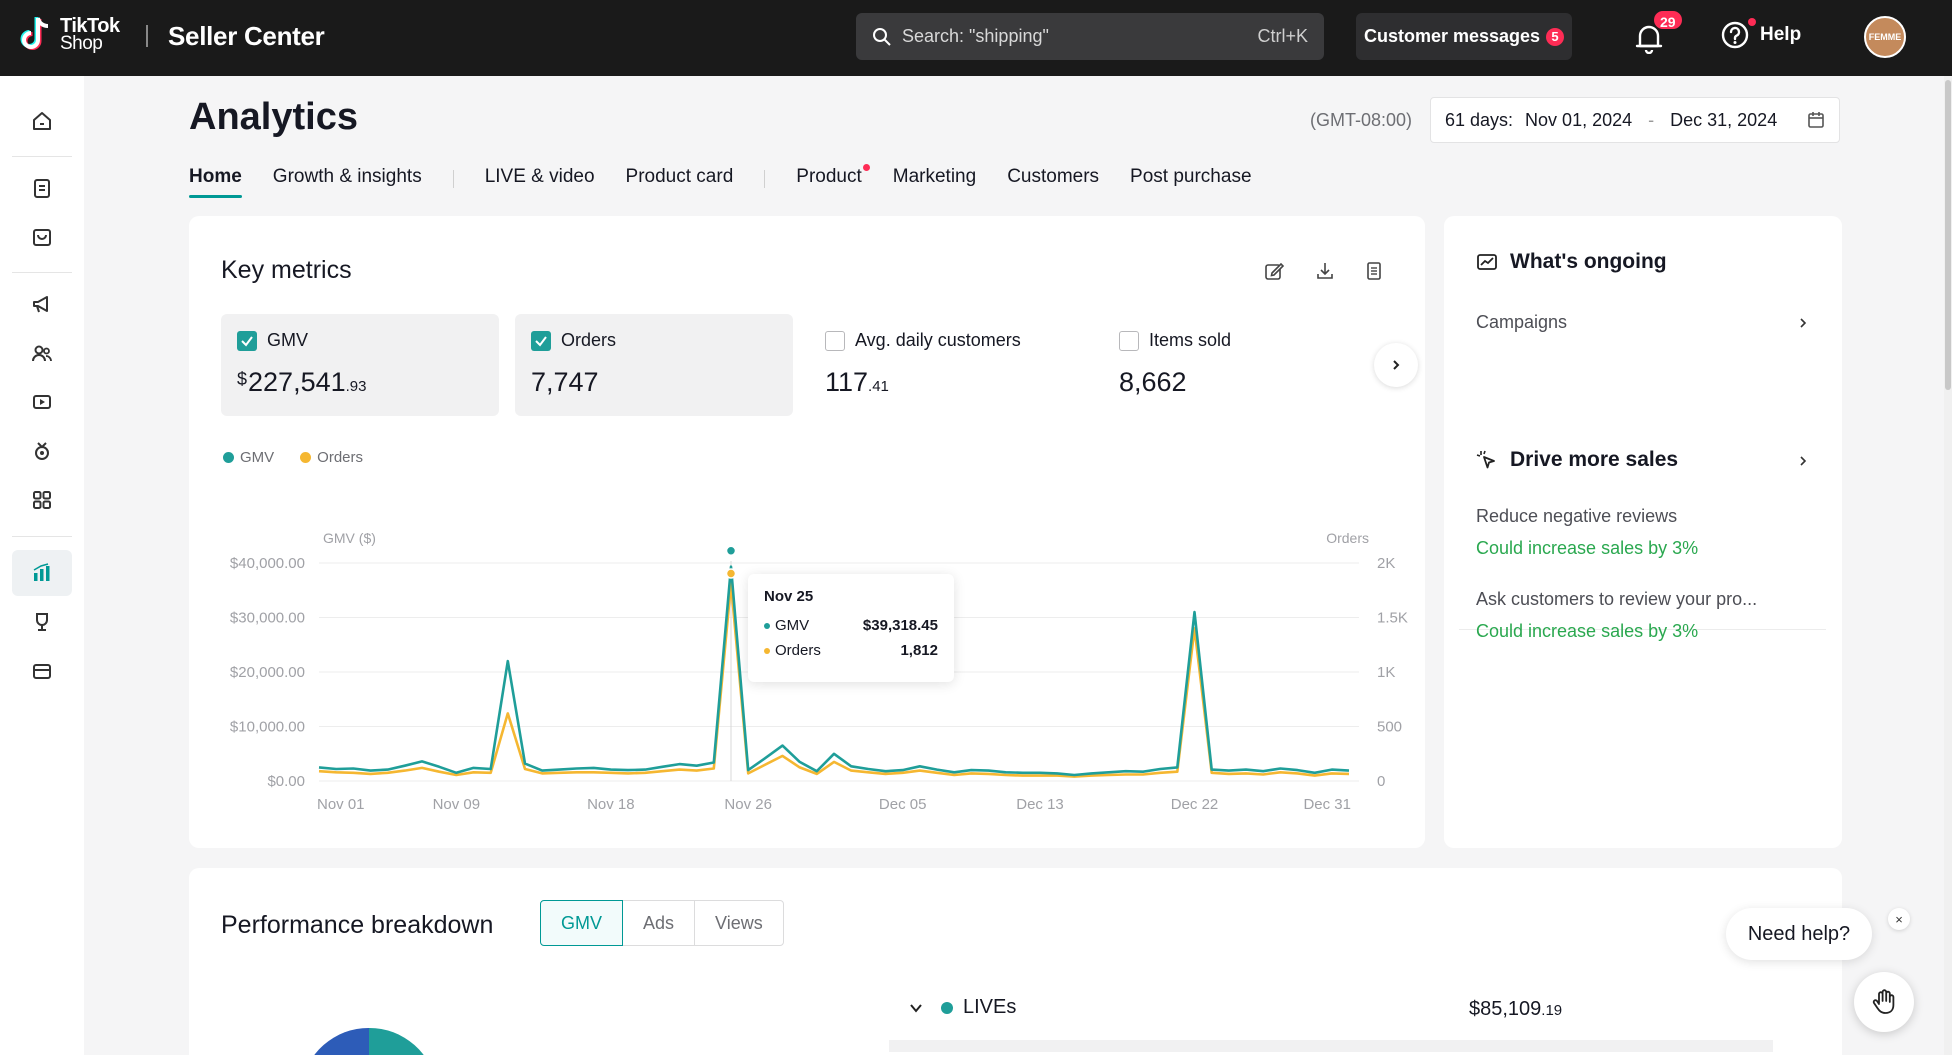 This screenshot has width=1952, height=1055. Describe the element at coordinates (589, 340) in the screenshot. I see `metric-orders-label: Orders` at that location.